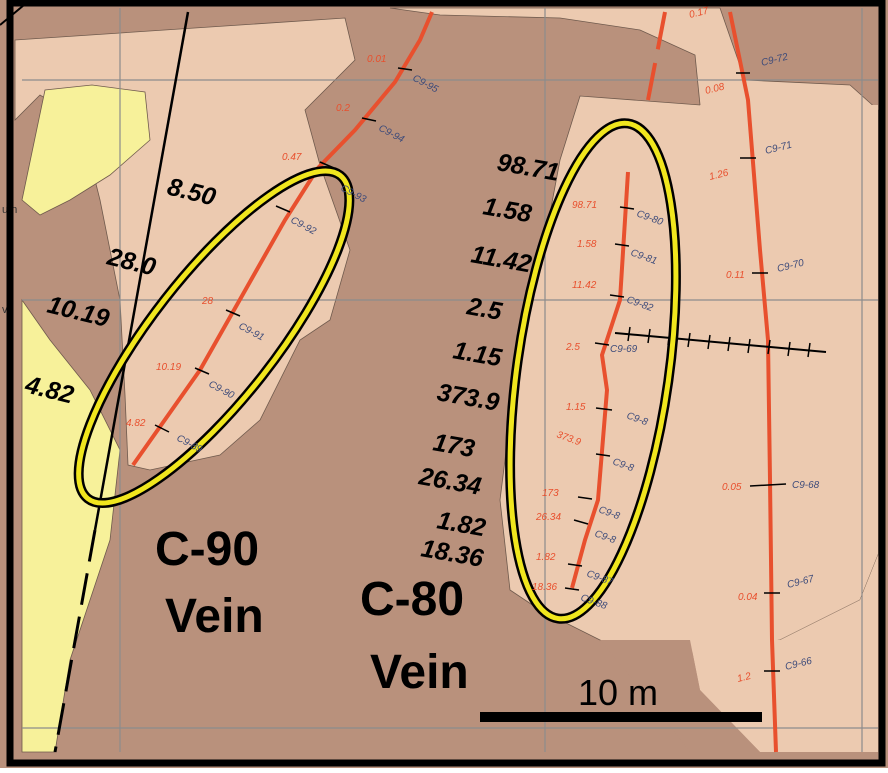  What do you see at coordinates (621, 717) in the screenshot?
I see `scale-bar` at bounding box center [621, 717].